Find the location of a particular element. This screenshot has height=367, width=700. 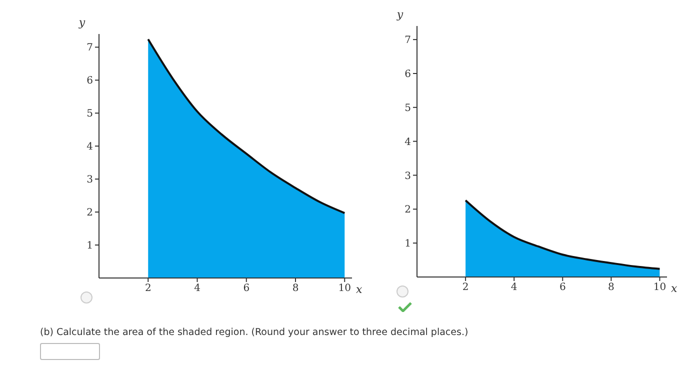

text: (b) Calculate the area of the shaded region. (Round your answer to three decimal places.) is located at coordinates (254, 332).